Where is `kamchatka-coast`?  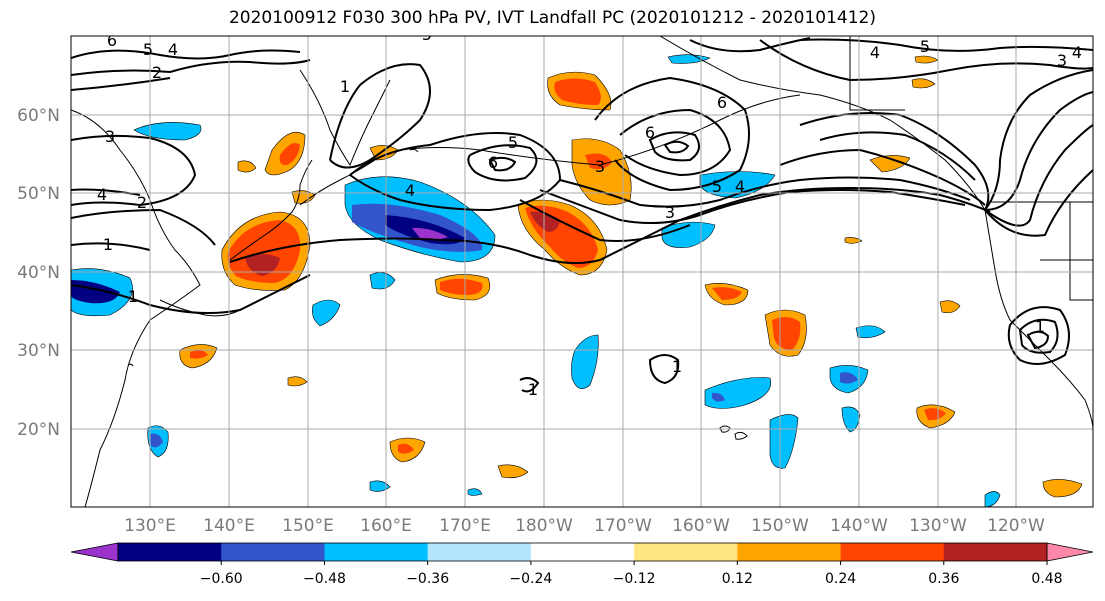 kamchatka-coast is located at coordinates (345, 118).